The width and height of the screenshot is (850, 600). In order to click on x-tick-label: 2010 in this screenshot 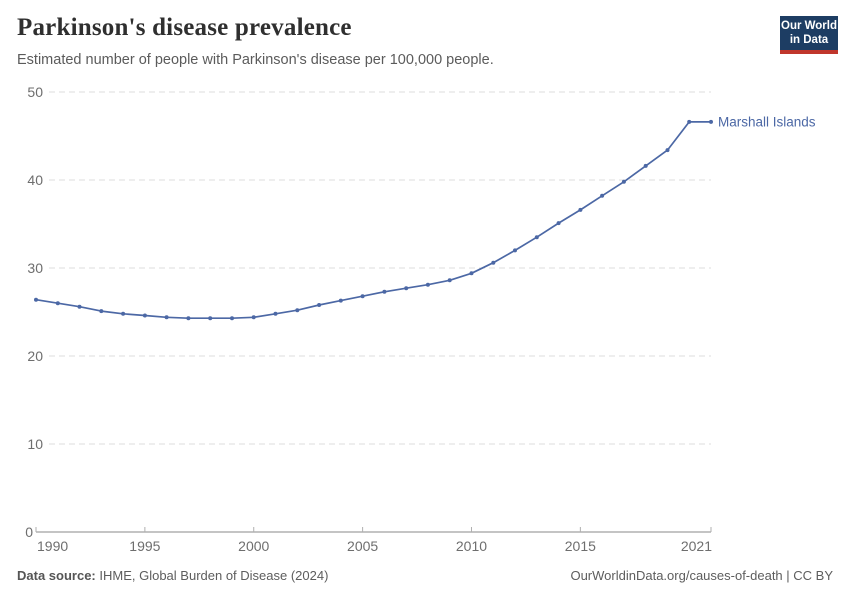, I will do `click(471, 546)`.